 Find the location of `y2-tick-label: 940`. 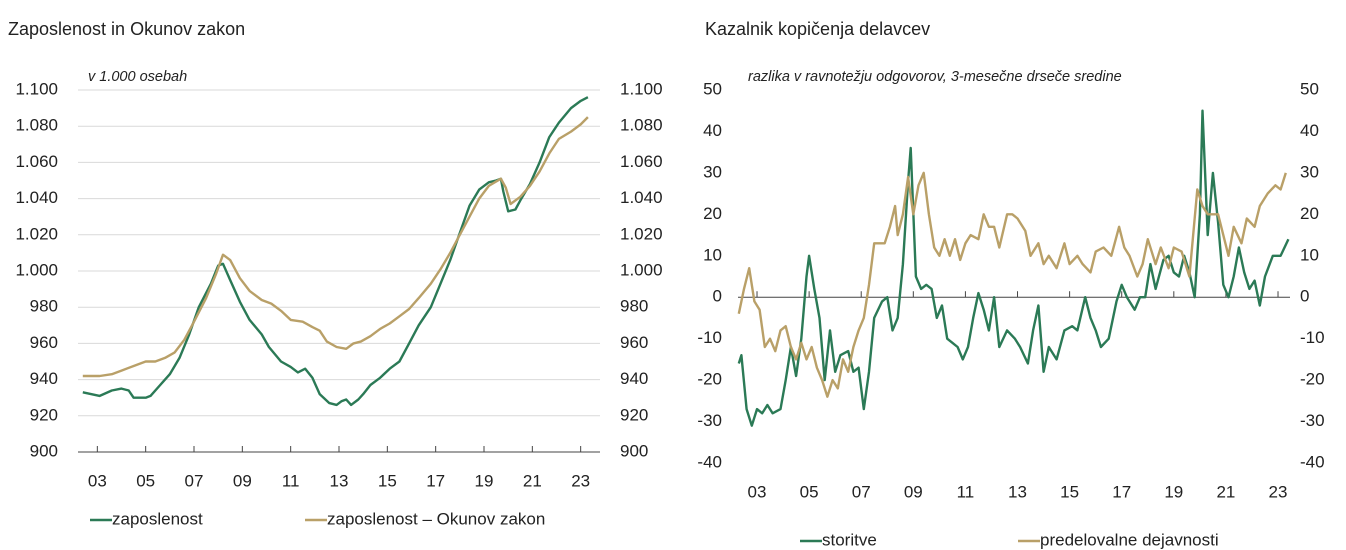

y2-tick-label: 940 is located at coordinates (634, 378).